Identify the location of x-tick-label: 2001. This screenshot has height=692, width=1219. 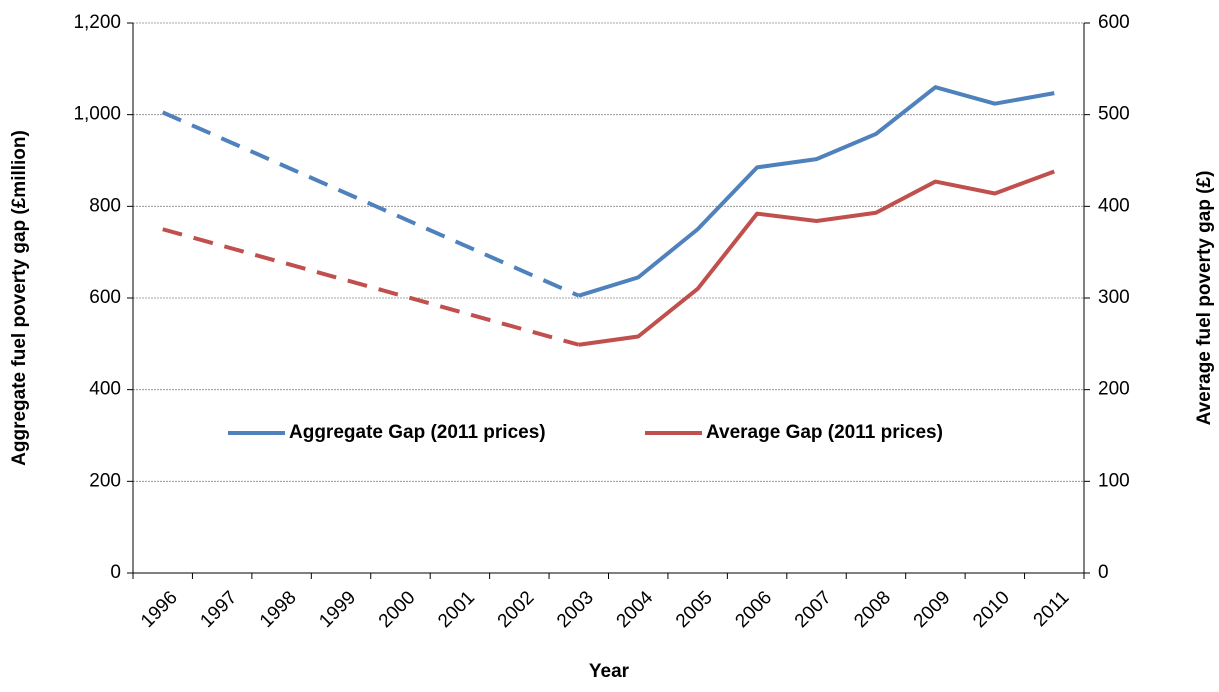
(456, 609).